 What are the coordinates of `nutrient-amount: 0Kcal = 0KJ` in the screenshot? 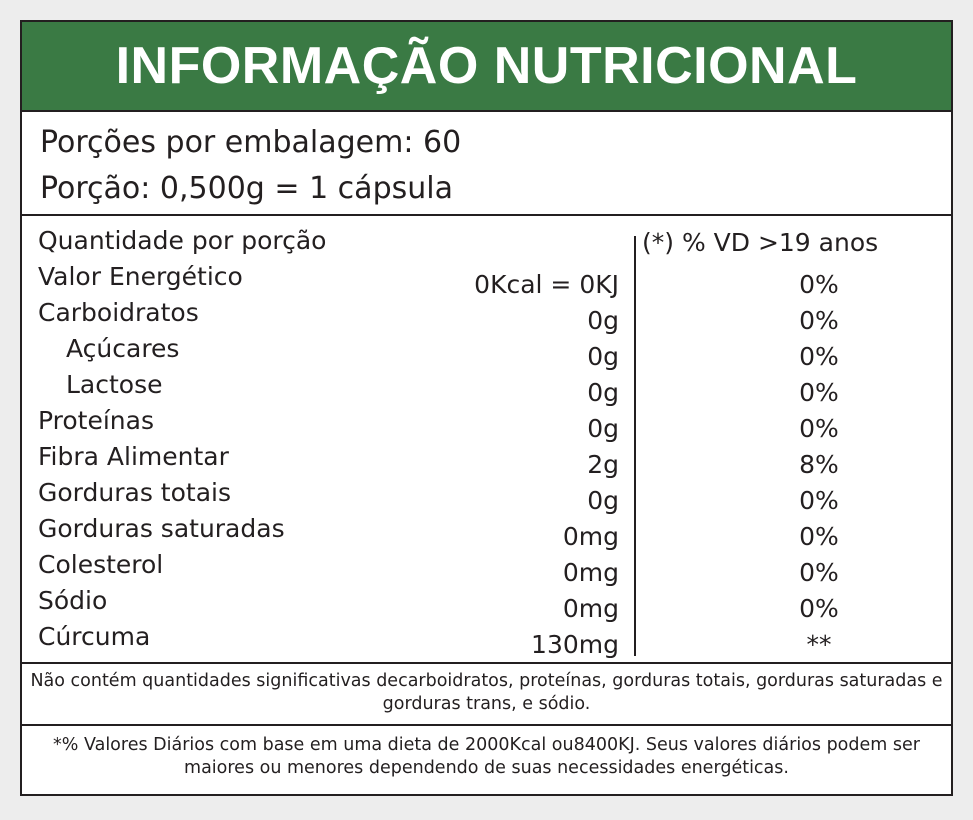 It's located at (546, 284).